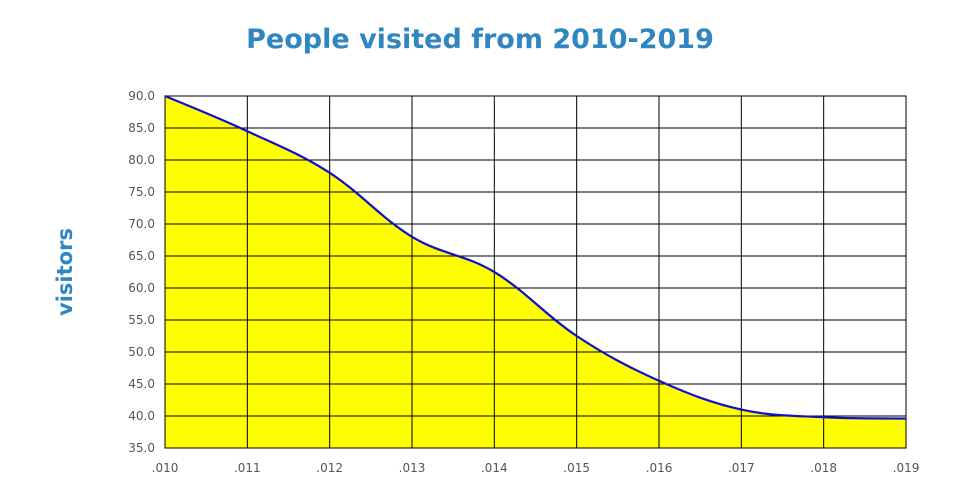  I want to click on x-axis-ticks: .010 .011 .012 .013 .014 .015 .016 .017 .018 .019, so click(536, 468).